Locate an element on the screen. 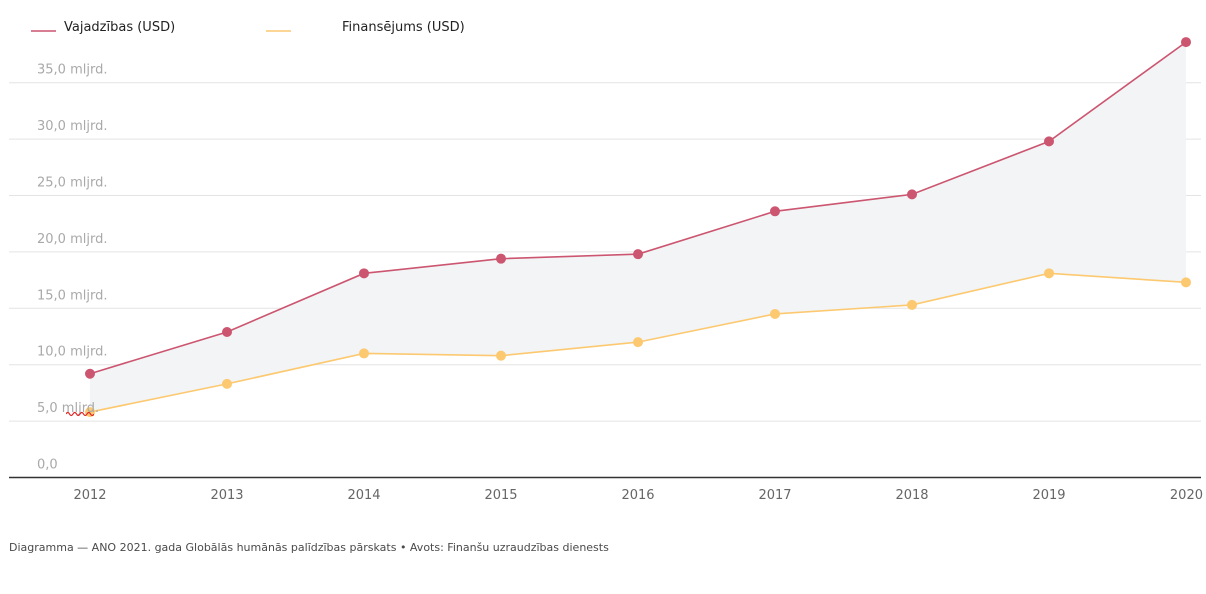 This screenshot has width=1206, height=594. x-tick-label: 2015 is located at coordinates (500, 495).